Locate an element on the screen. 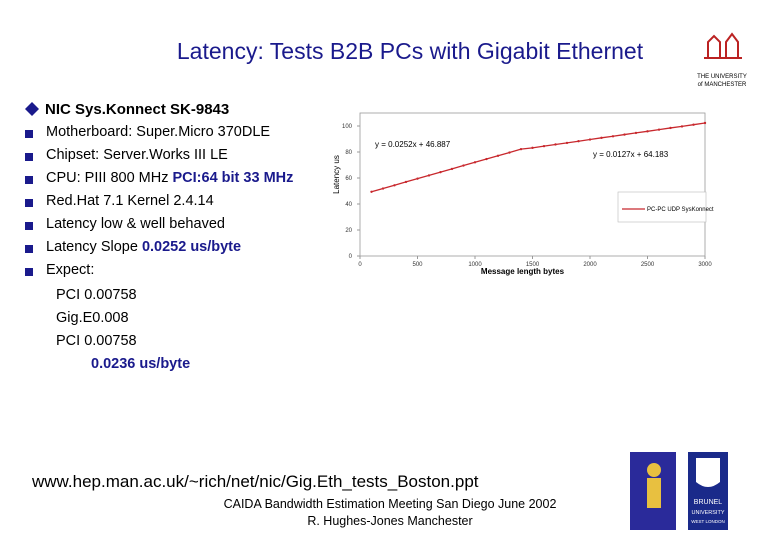 This screenshot has width=780, height=540. logo-text: of MANCHESTER is located at coordinates (722, 85).